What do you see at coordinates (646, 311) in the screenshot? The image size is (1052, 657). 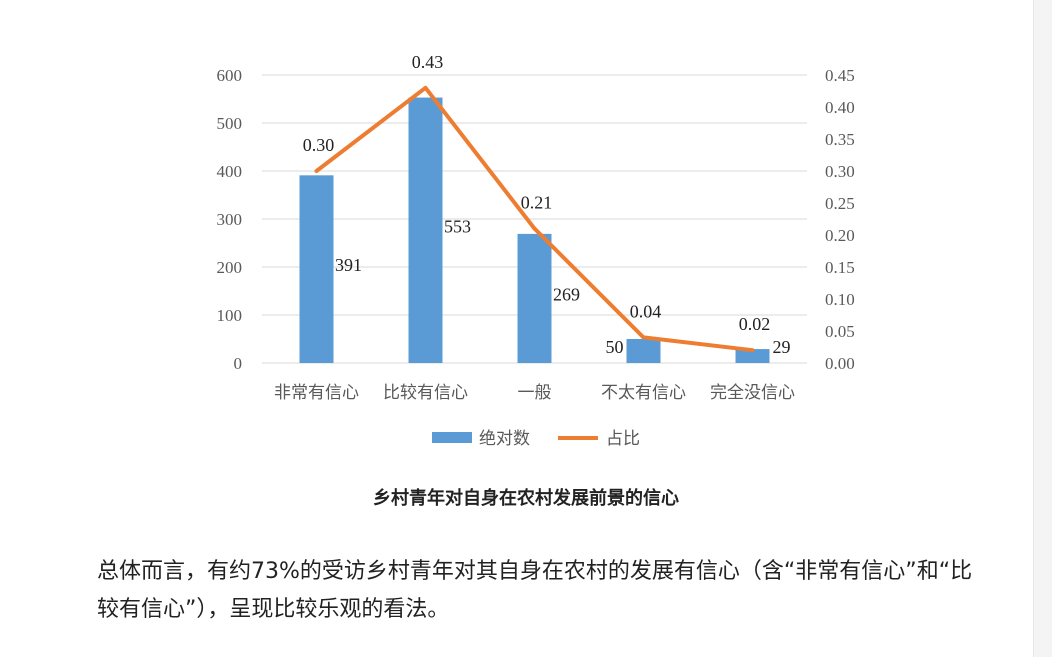 I see `line-data-label: 0.04` at bounding box center [646, 311].